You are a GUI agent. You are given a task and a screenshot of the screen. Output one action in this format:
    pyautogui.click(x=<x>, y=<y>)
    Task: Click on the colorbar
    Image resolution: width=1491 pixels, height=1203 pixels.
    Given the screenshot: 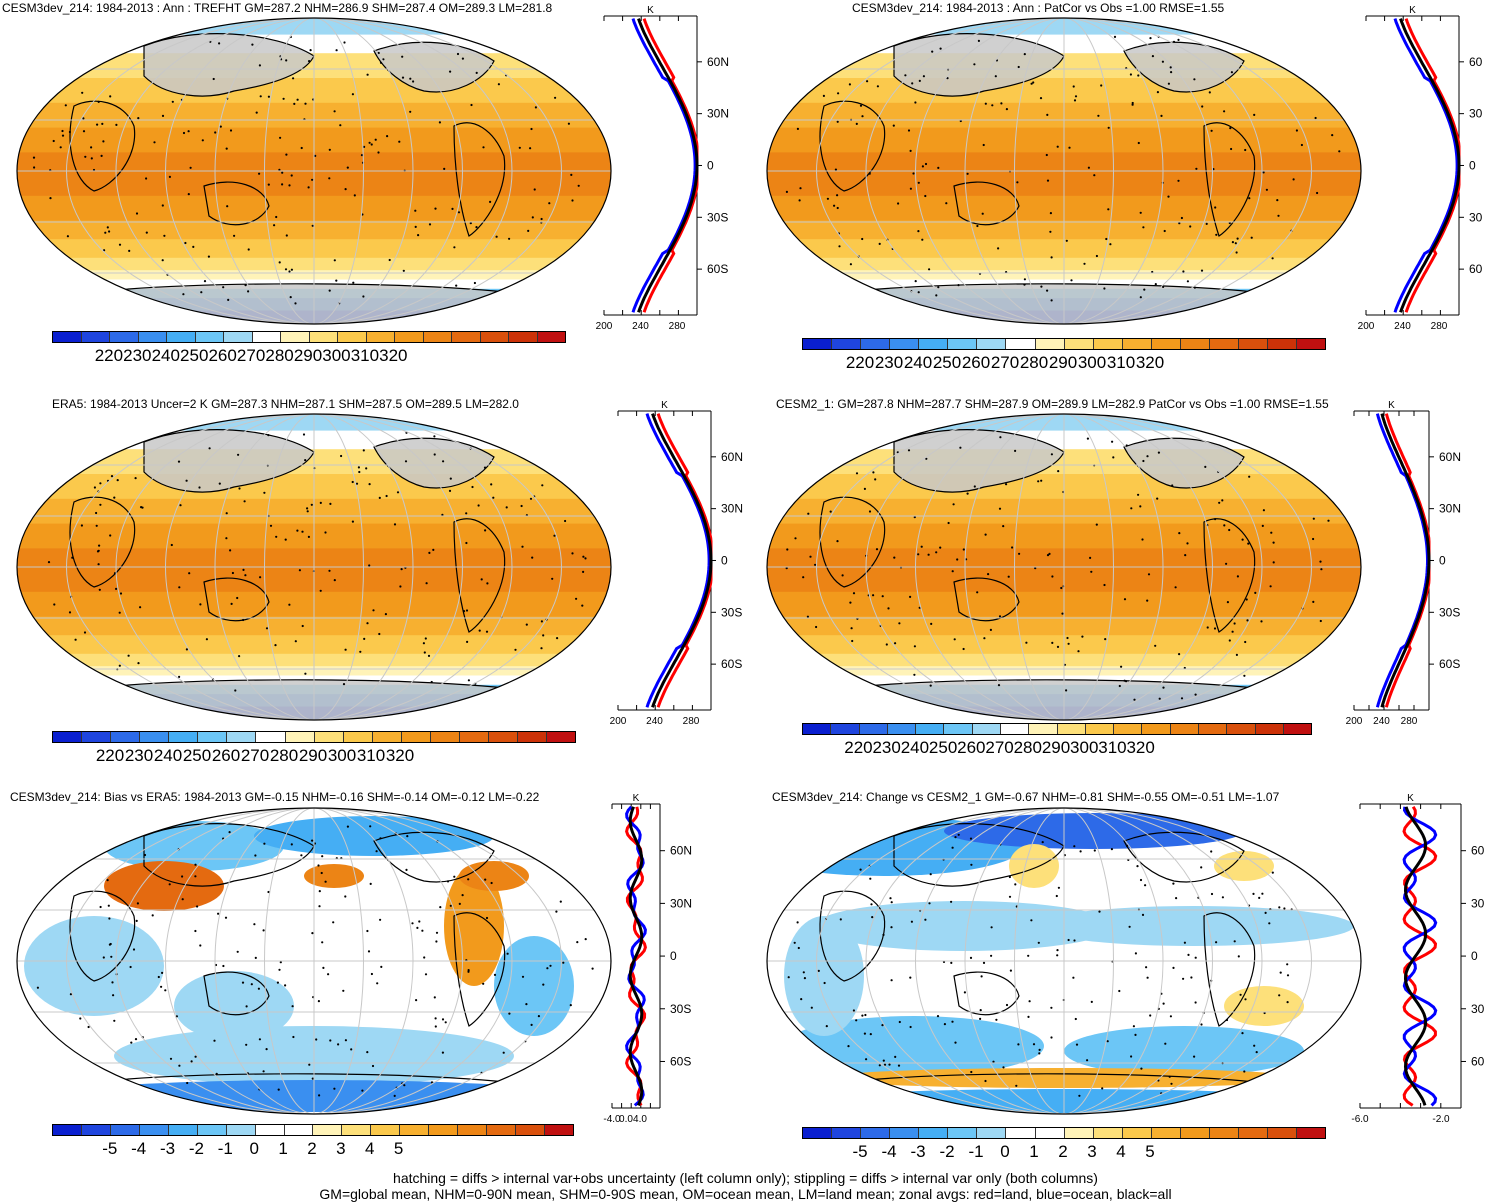 What is the action you would take?
    pyautogui.click(x=1064, y=344)
    